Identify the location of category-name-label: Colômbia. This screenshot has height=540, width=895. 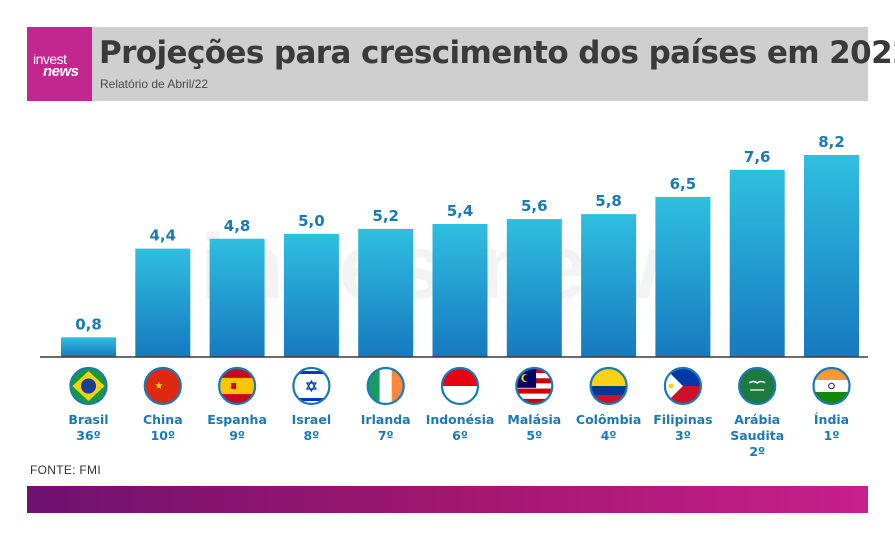
(608, 419).